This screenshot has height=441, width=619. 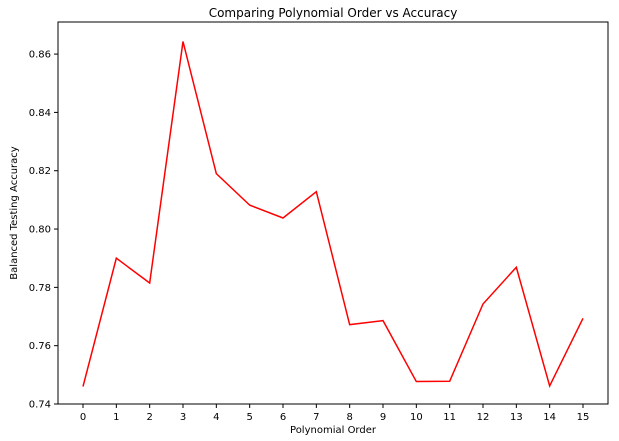 What do you see at coordinates (483, 417) in the screenshot?
I see `x-tick-label: 12` at bounding box center [483, 417].